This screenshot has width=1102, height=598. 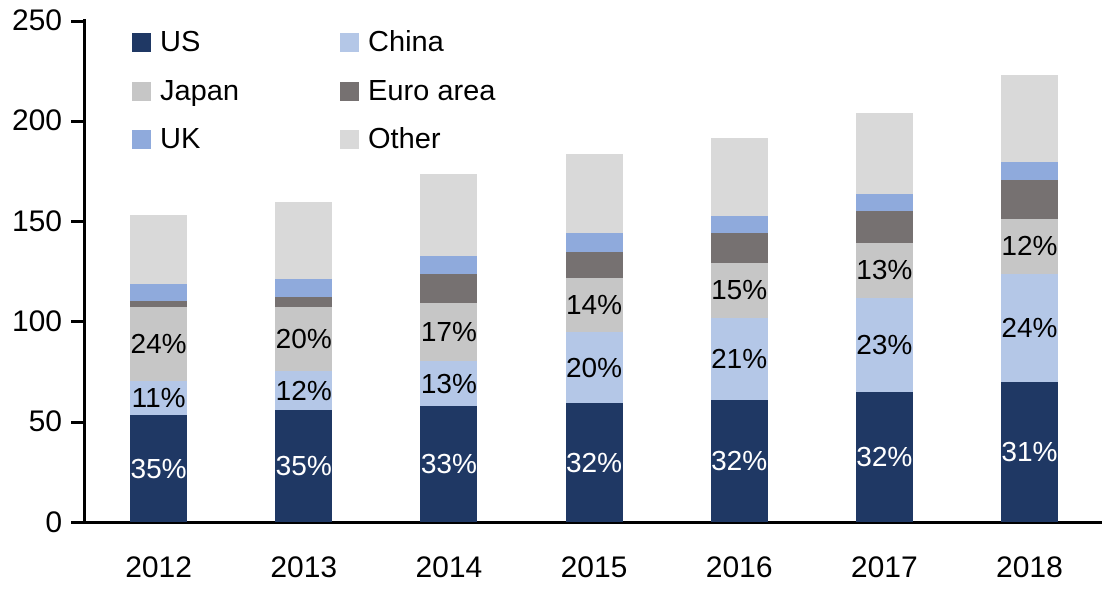 I want to click on y-axis-tick-label: 100, so click(x=36, y=321).